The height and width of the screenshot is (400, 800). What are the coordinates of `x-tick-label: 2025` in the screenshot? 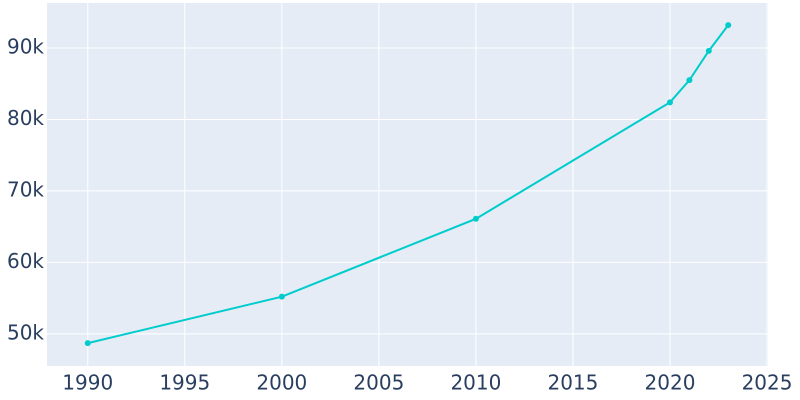 It's located at (767, 383).